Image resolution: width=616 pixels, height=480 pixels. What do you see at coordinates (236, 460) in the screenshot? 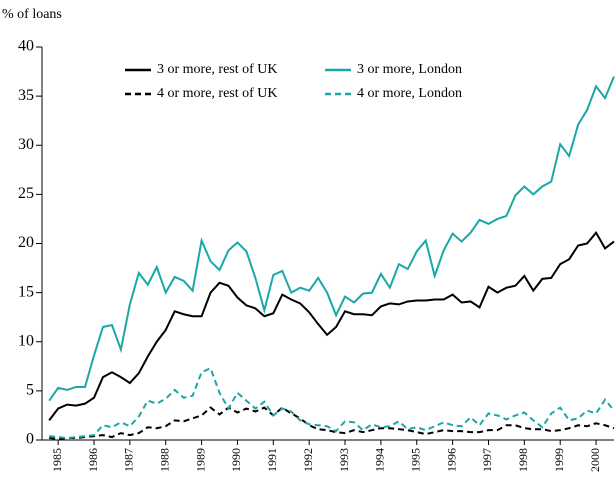
I see `x-tick-label: 1990` at bounding box center [236, 460].